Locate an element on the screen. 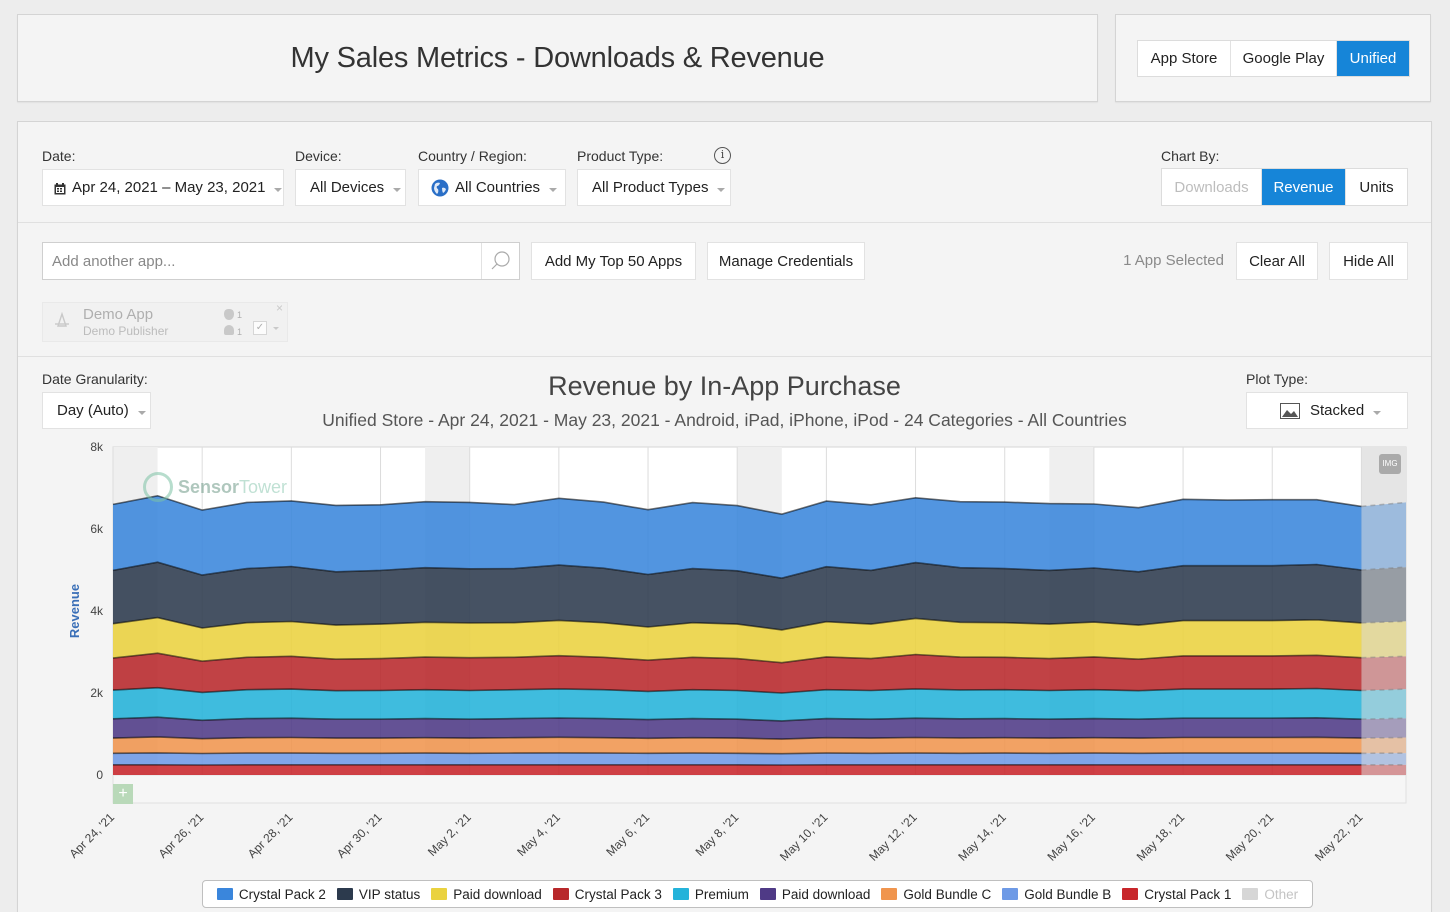  watermark-tower: Tower is located at coordinates (263, 486).